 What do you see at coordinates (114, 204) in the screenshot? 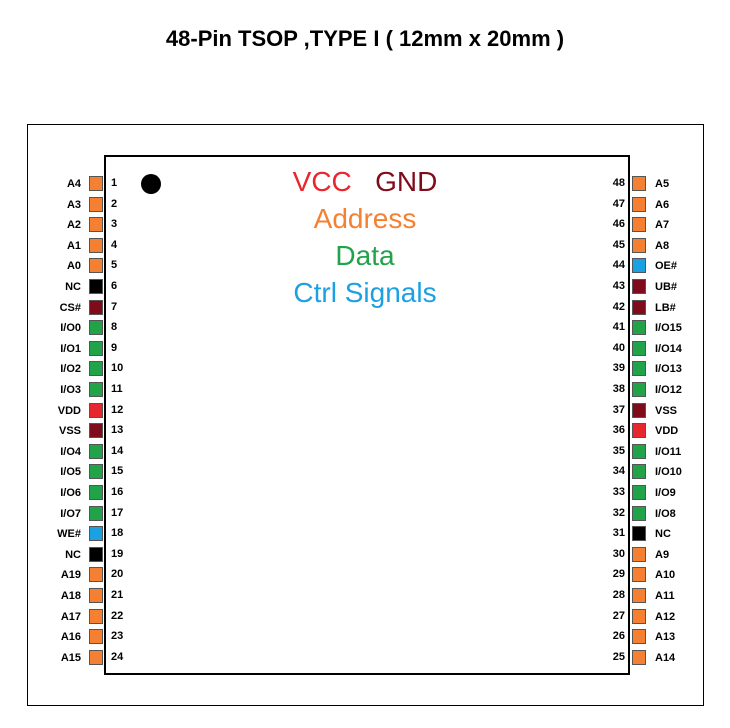
I see `pin-2-number: 2` at bounding box center [114, 204].